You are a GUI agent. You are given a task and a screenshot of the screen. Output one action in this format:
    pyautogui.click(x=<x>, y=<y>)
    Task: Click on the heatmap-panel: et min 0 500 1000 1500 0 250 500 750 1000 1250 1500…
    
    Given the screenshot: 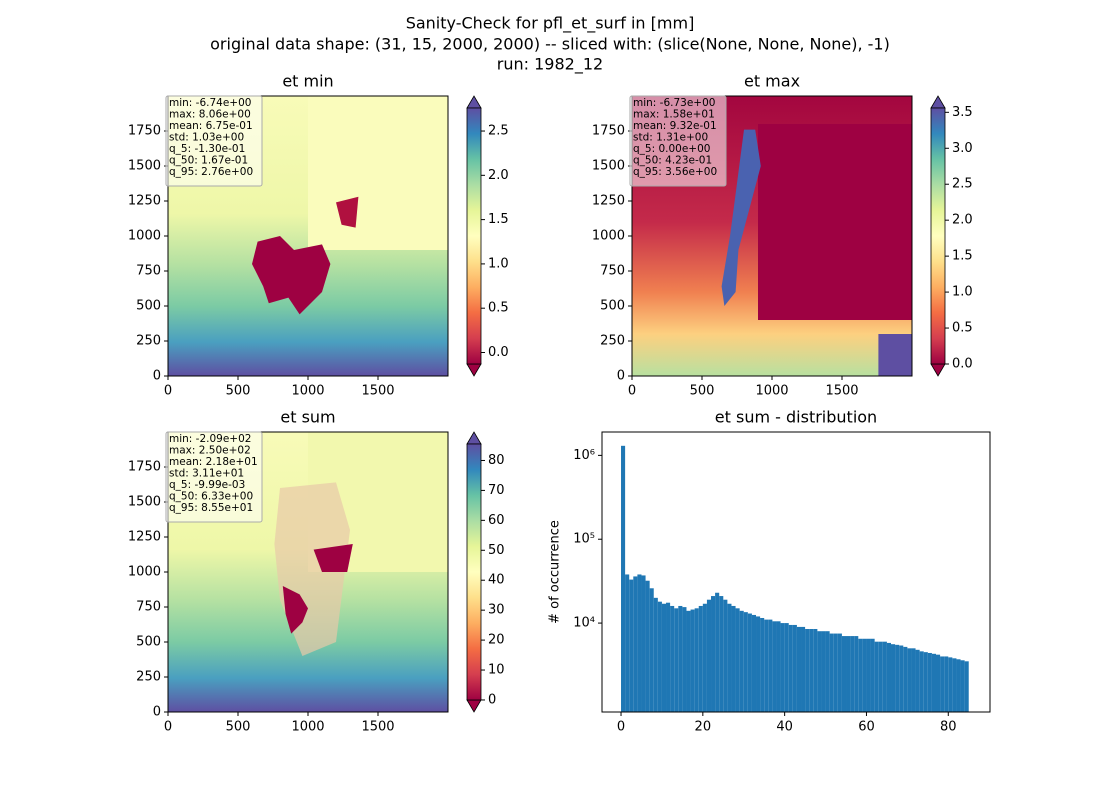 What is the action you would take?
    pyautogui.click(x=318, y=235)
    